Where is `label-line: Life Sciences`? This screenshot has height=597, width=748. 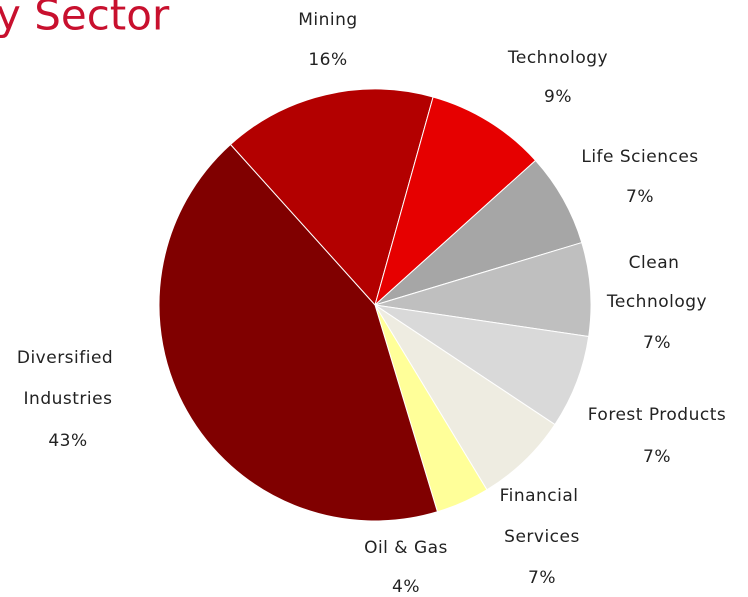
label-line: Life Sciences is located at coordinates (639, 157).